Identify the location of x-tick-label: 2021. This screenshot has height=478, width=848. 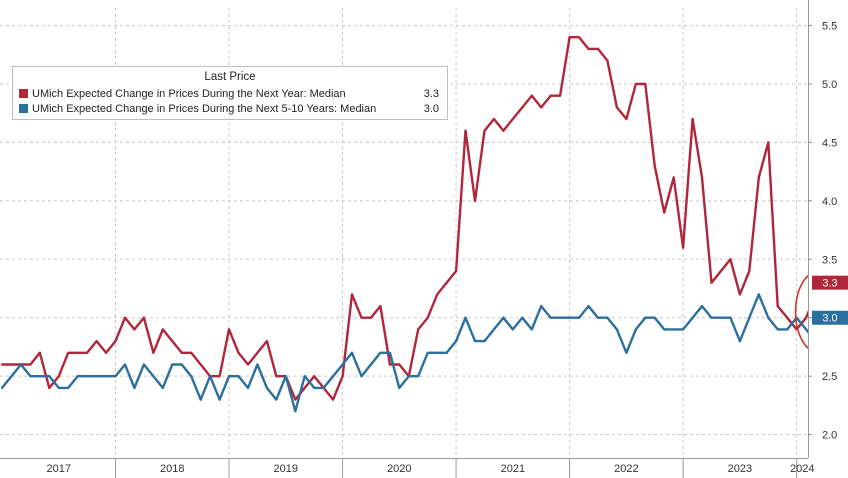
(513, 469).